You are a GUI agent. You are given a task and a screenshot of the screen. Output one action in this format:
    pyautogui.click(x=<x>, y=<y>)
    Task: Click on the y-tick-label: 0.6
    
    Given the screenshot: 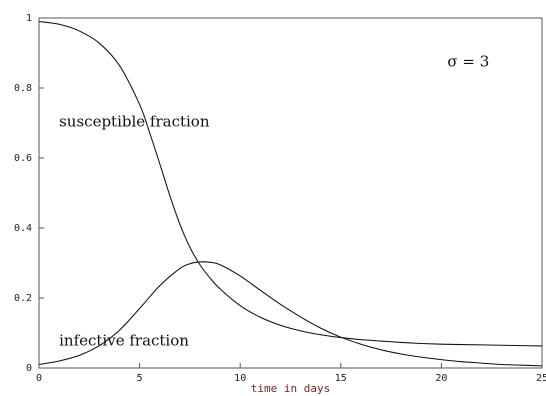 What is the action you would take?
    pyautogui.click(x=23, y=158)
    